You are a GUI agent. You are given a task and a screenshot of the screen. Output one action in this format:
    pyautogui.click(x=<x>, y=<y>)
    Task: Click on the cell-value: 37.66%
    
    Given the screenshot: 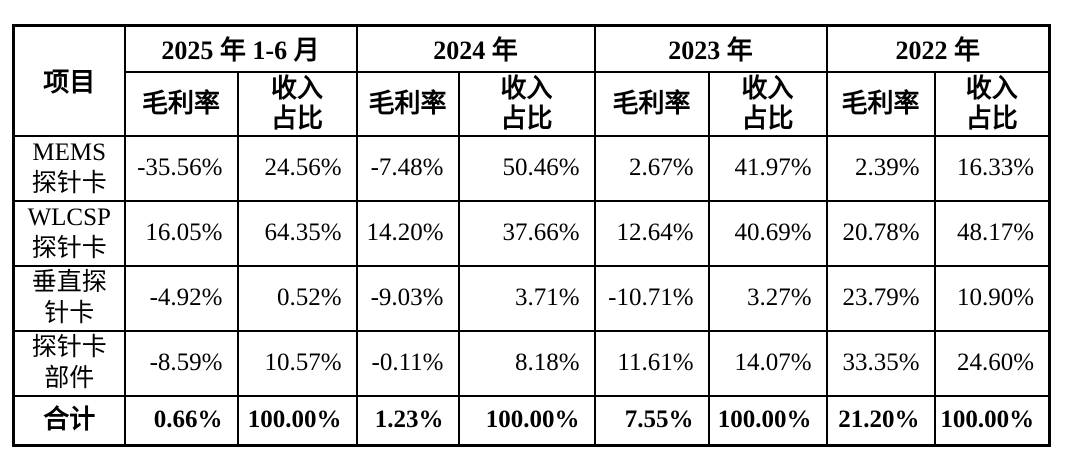 What is the action you would take?
    pyautogui.click(x=526, y=233)
    